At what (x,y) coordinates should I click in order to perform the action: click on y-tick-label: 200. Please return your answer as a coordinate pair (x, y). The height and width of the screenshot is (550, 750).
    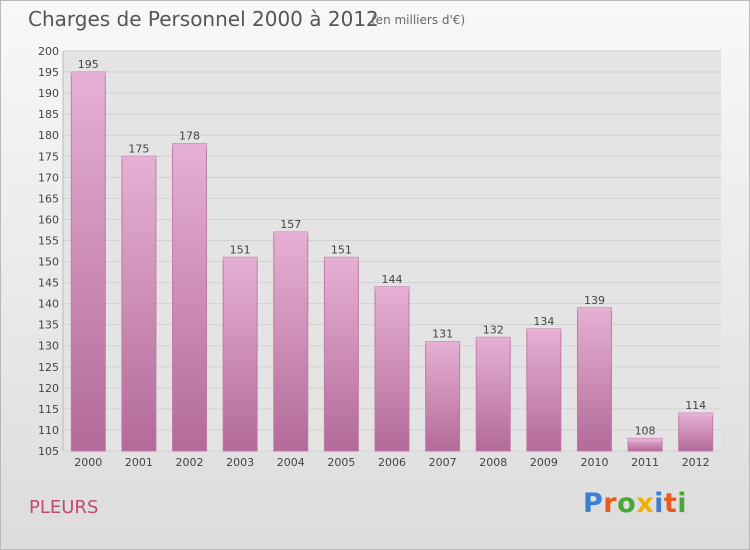
    Looking at the image, I should click on (48, 51).